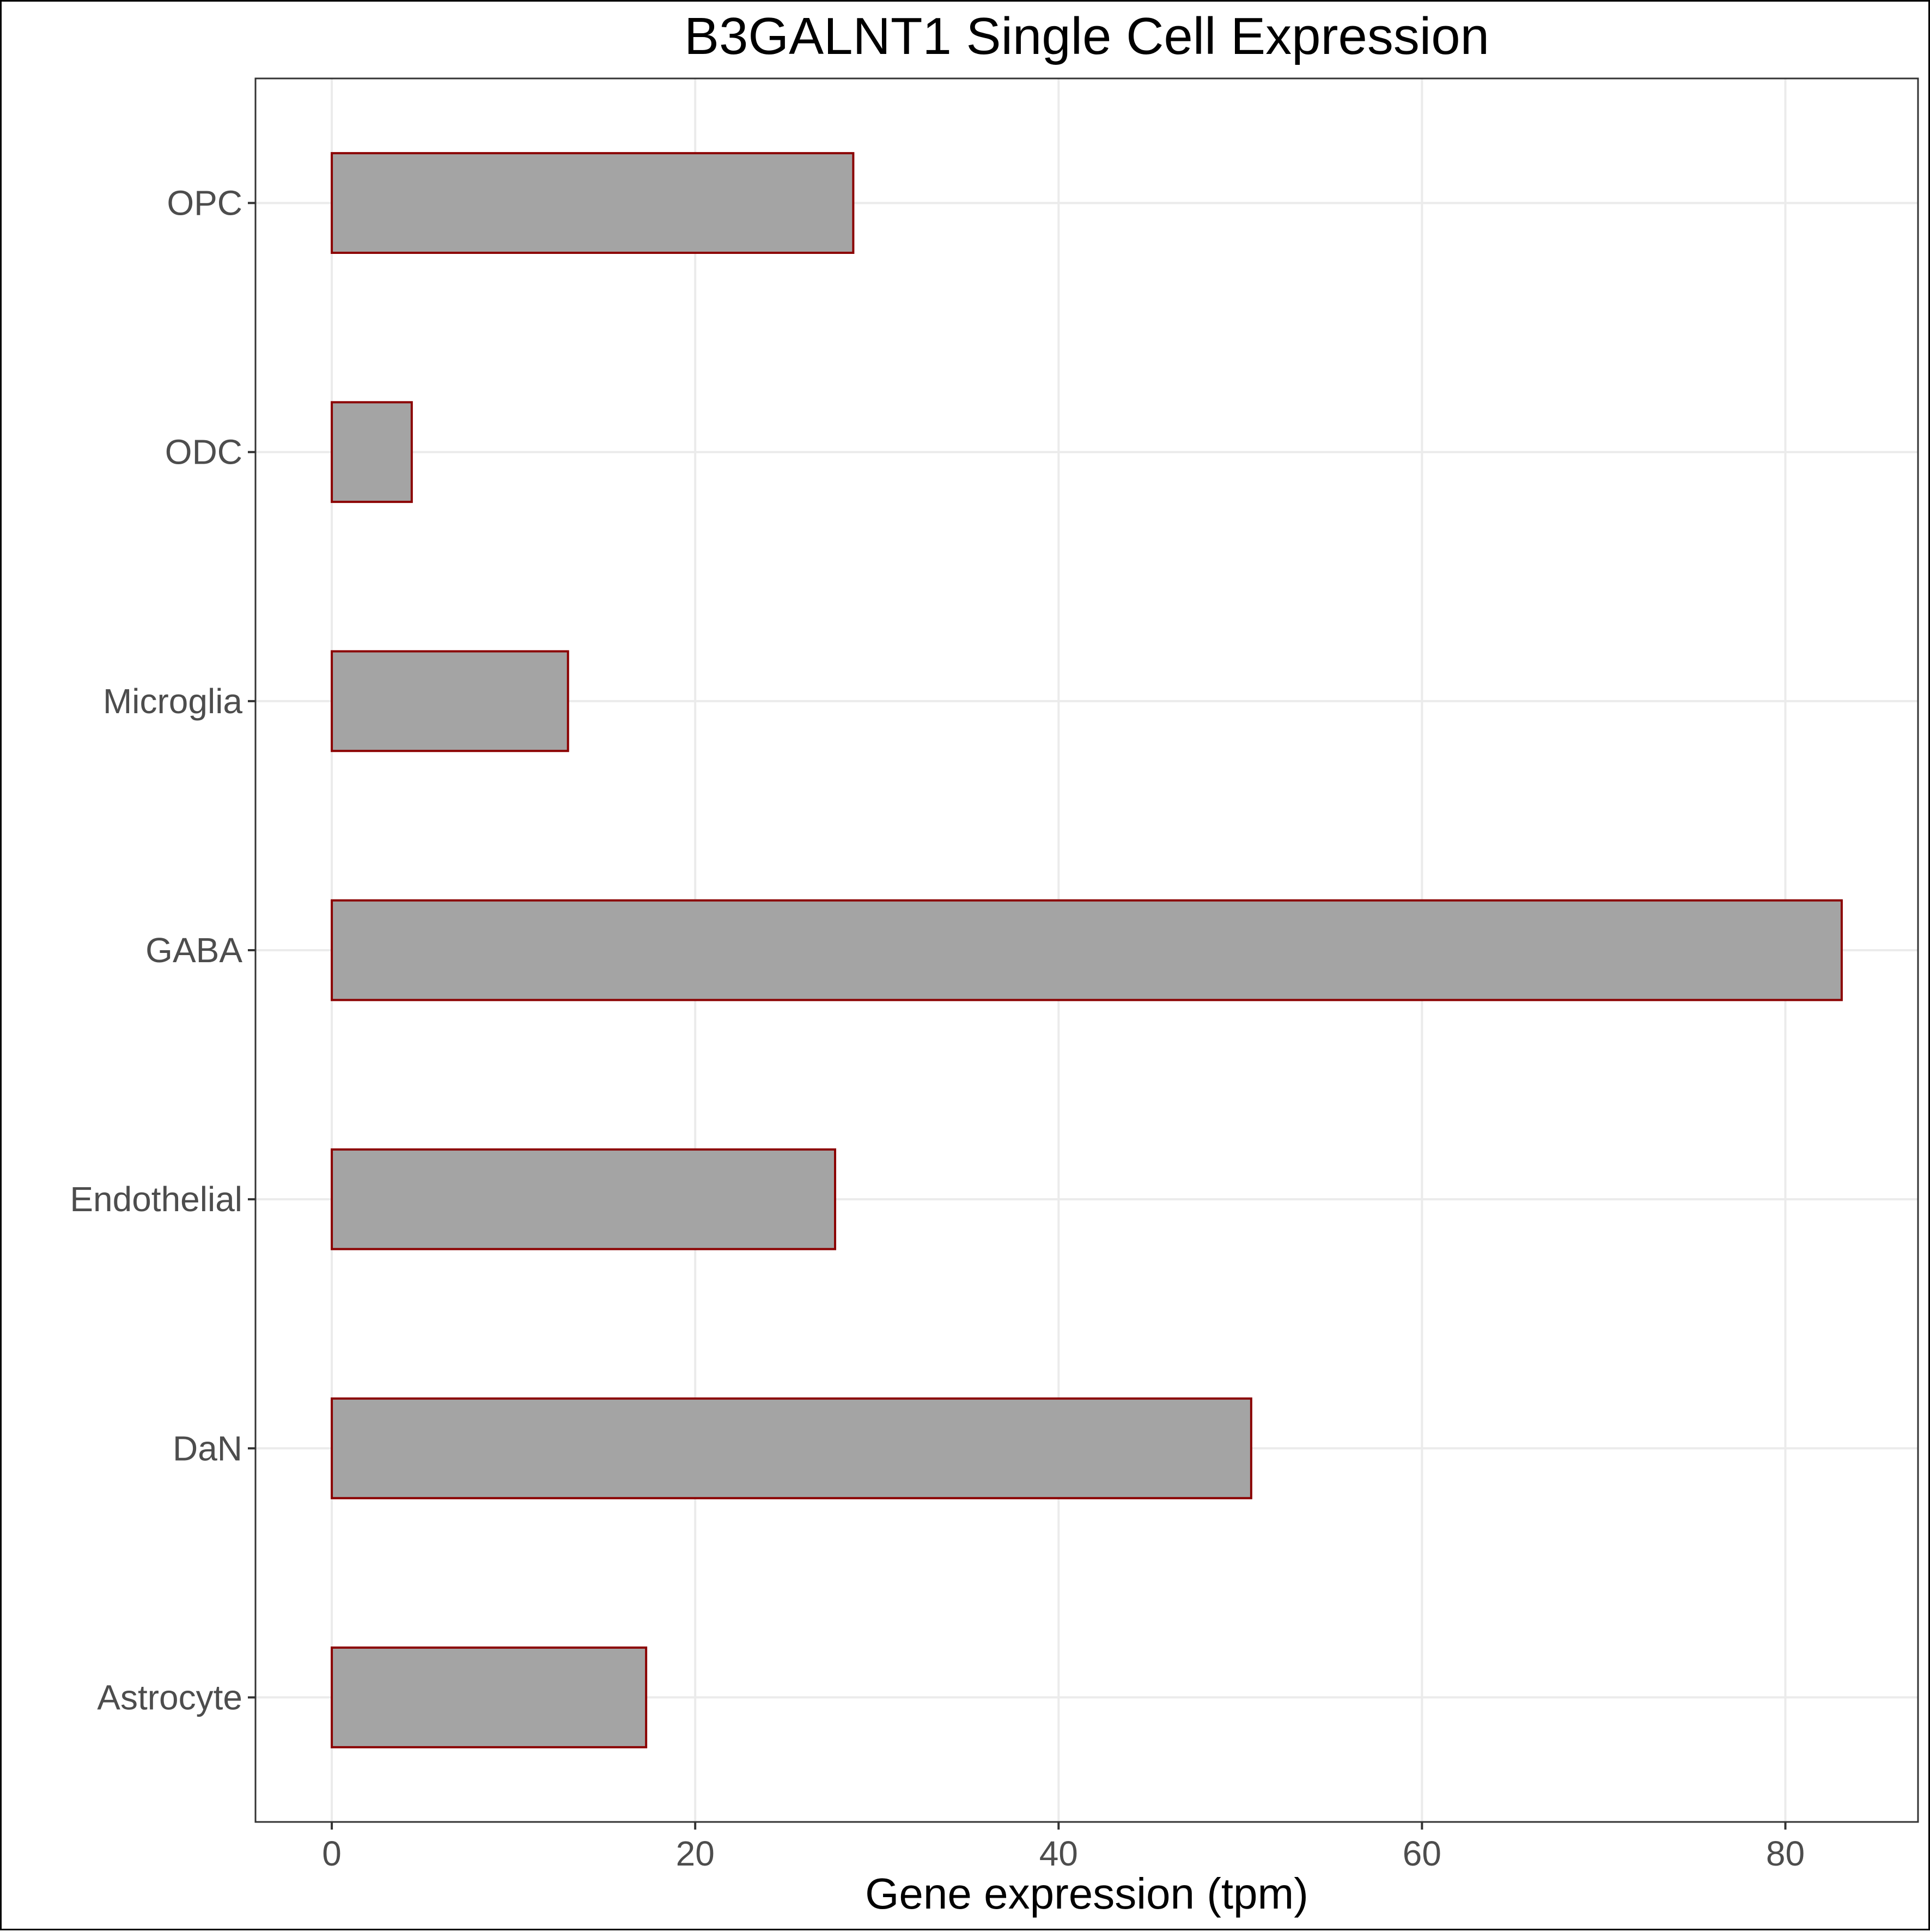 This screenshot has width=1930, height=1932. Describe the element at coordinates (170, 1698) in the screenshot. I see `y-tick-label: Astrocyte` at that location.